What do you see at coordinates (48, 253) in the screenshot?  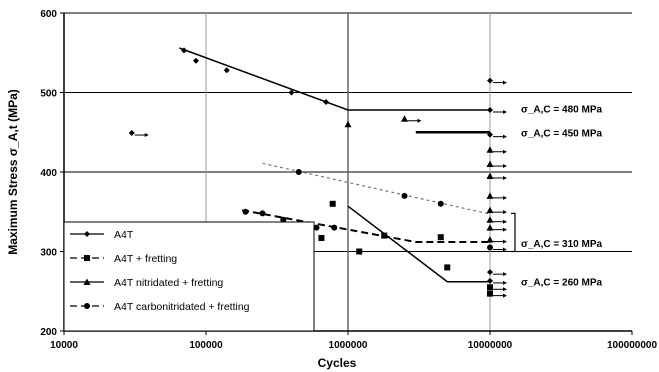 I see `y-tick-label: 300` at bounding box center [48, 253].